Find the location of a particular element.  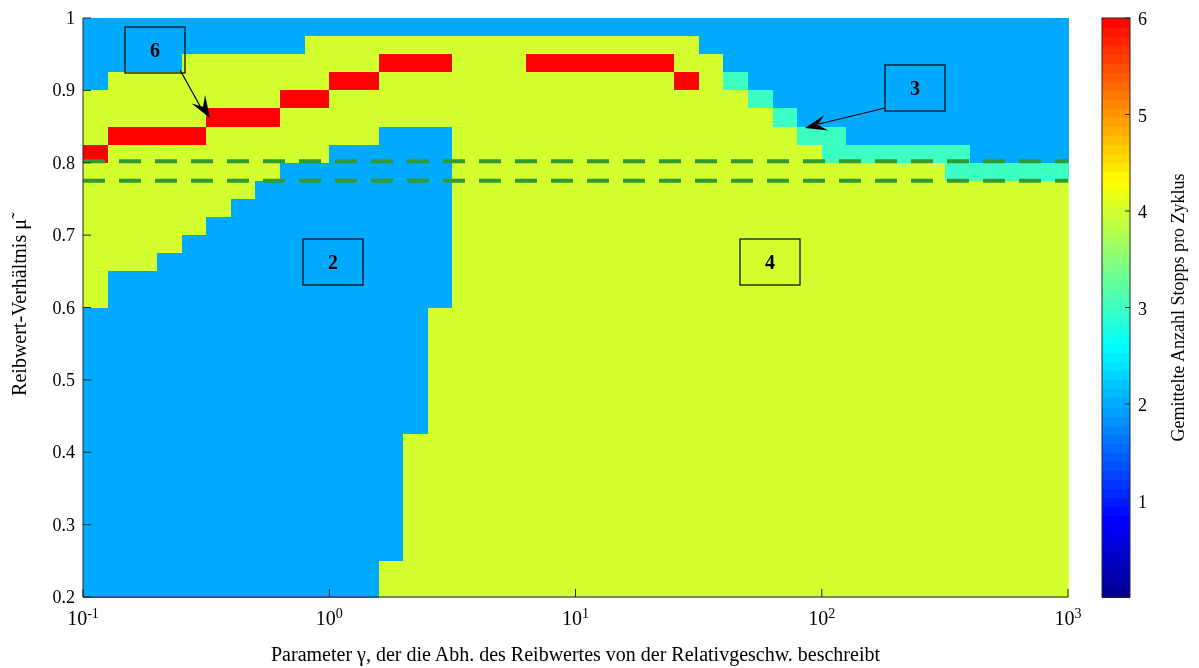

y-tick-label: 0.2 is located at coordinates (63, 597).